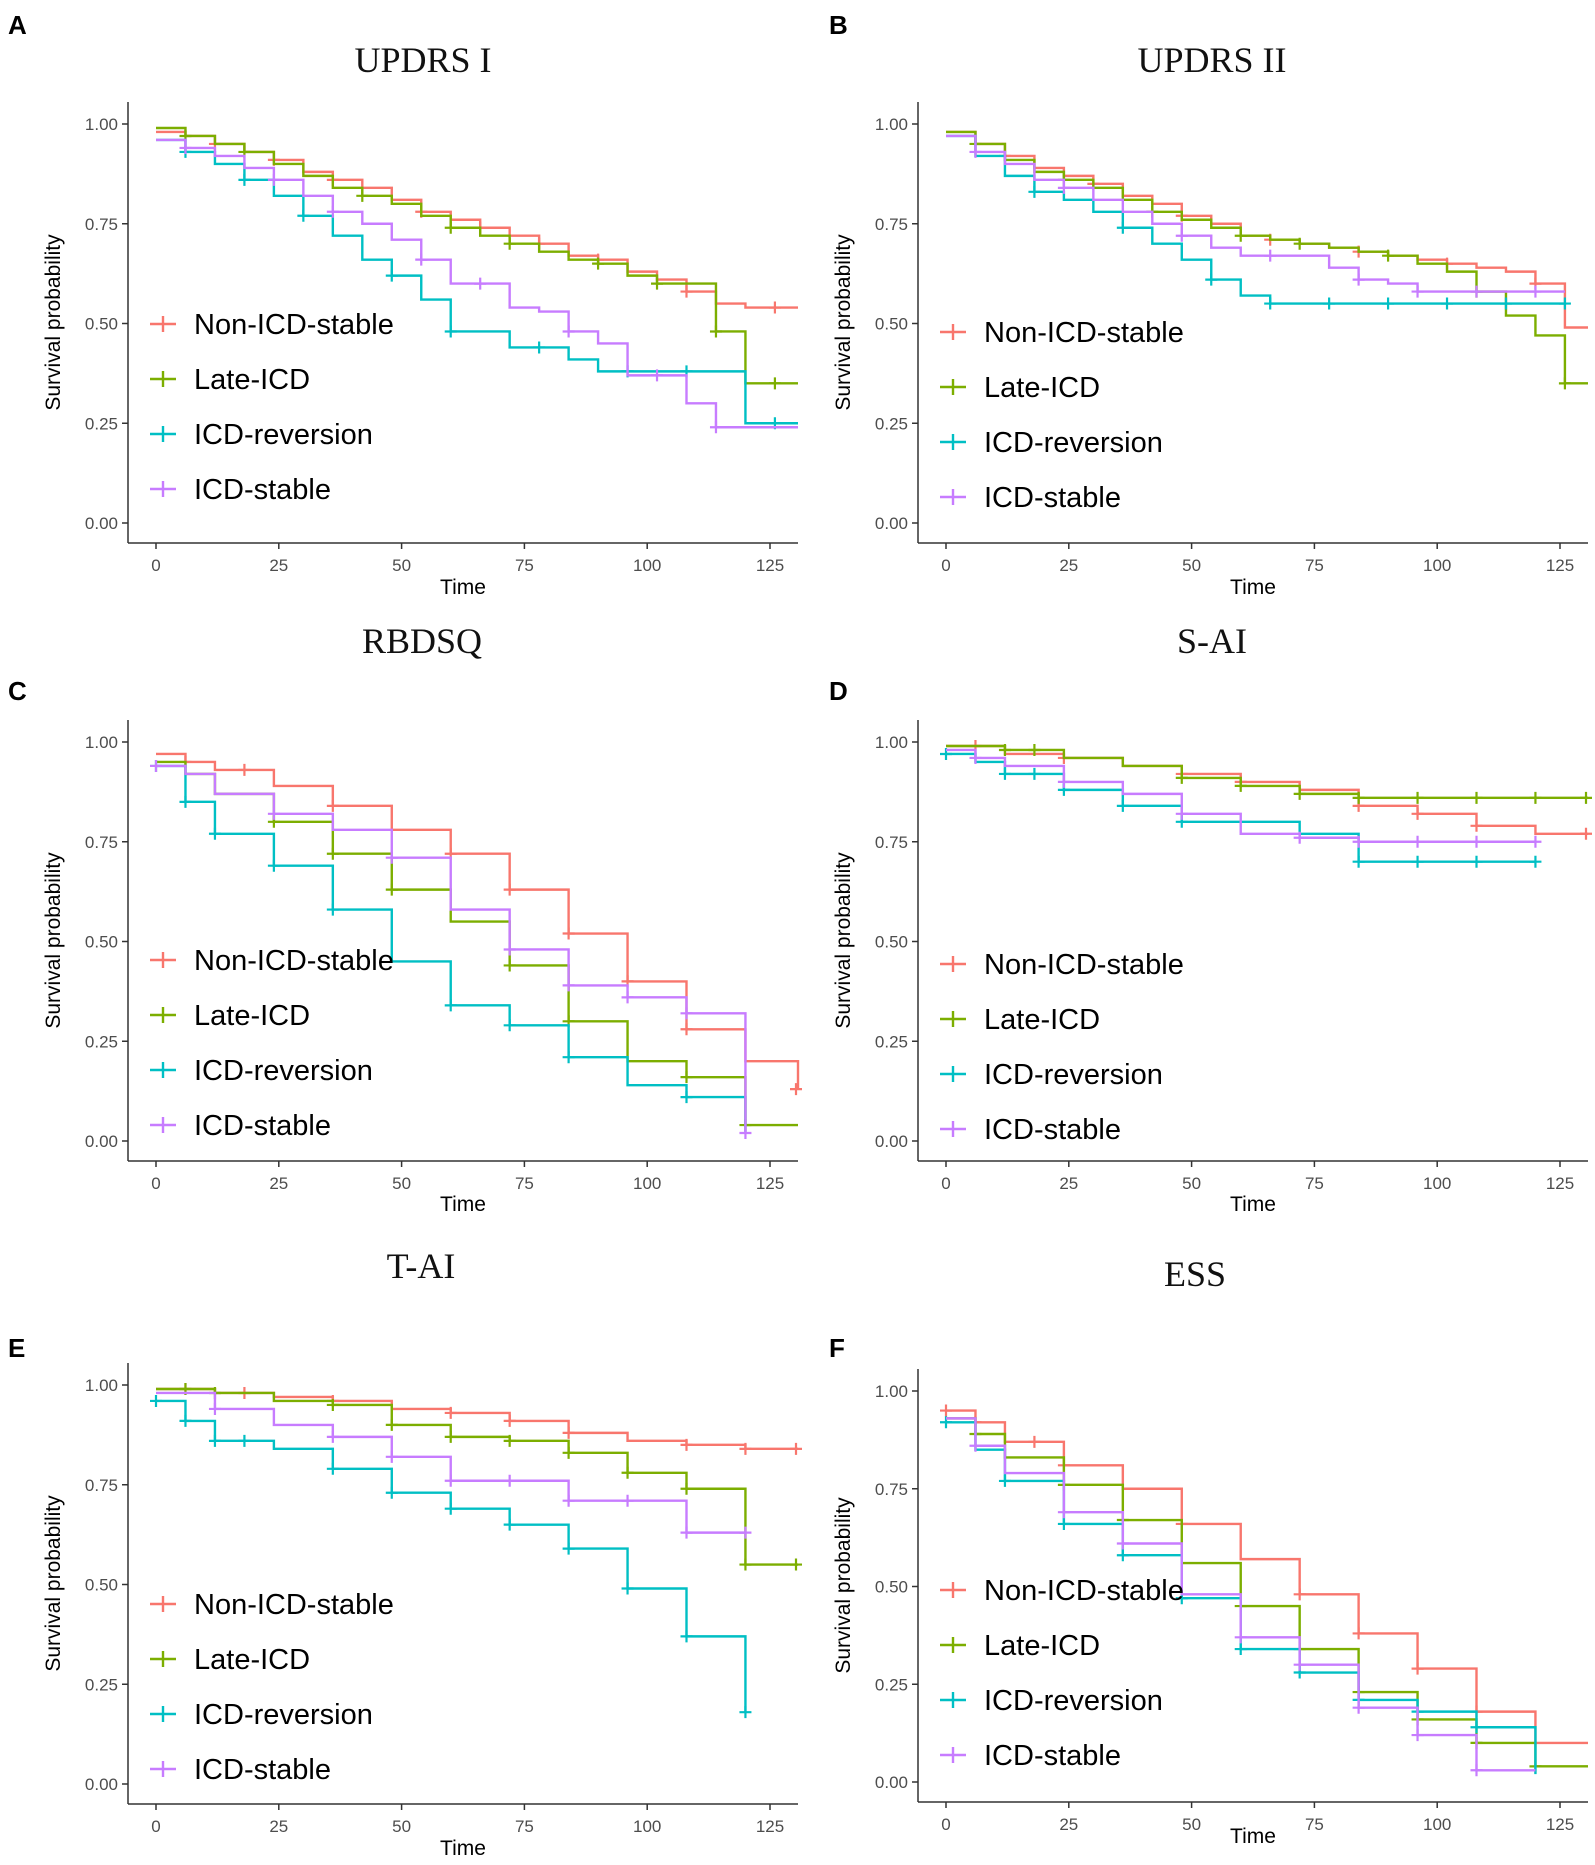 The image size is (1595, 1865). I want to click on legend-label-e-icd-reversion: ICD-reversion, so click(283, 1715).